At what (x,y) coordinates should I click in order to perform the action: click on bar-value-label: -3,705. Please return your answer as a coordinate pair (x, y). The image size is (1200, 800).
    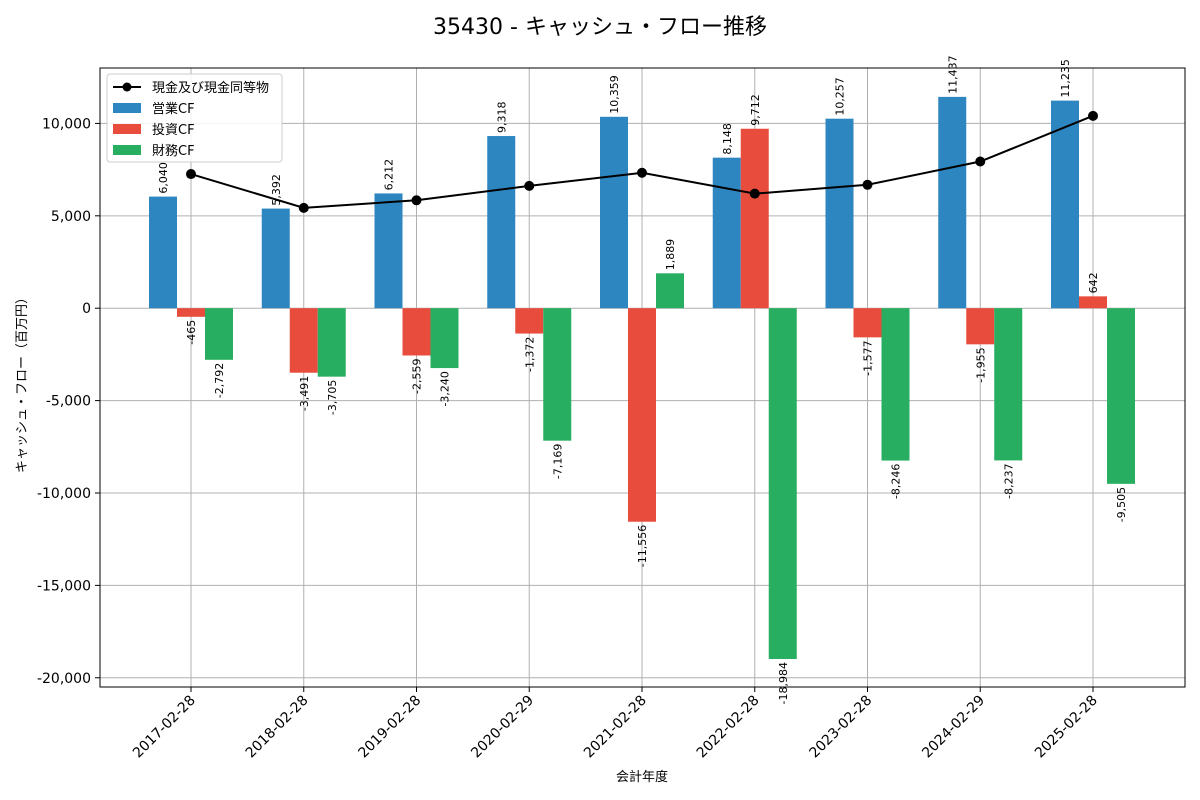
    Looking at the image, I should click on (332, 397).